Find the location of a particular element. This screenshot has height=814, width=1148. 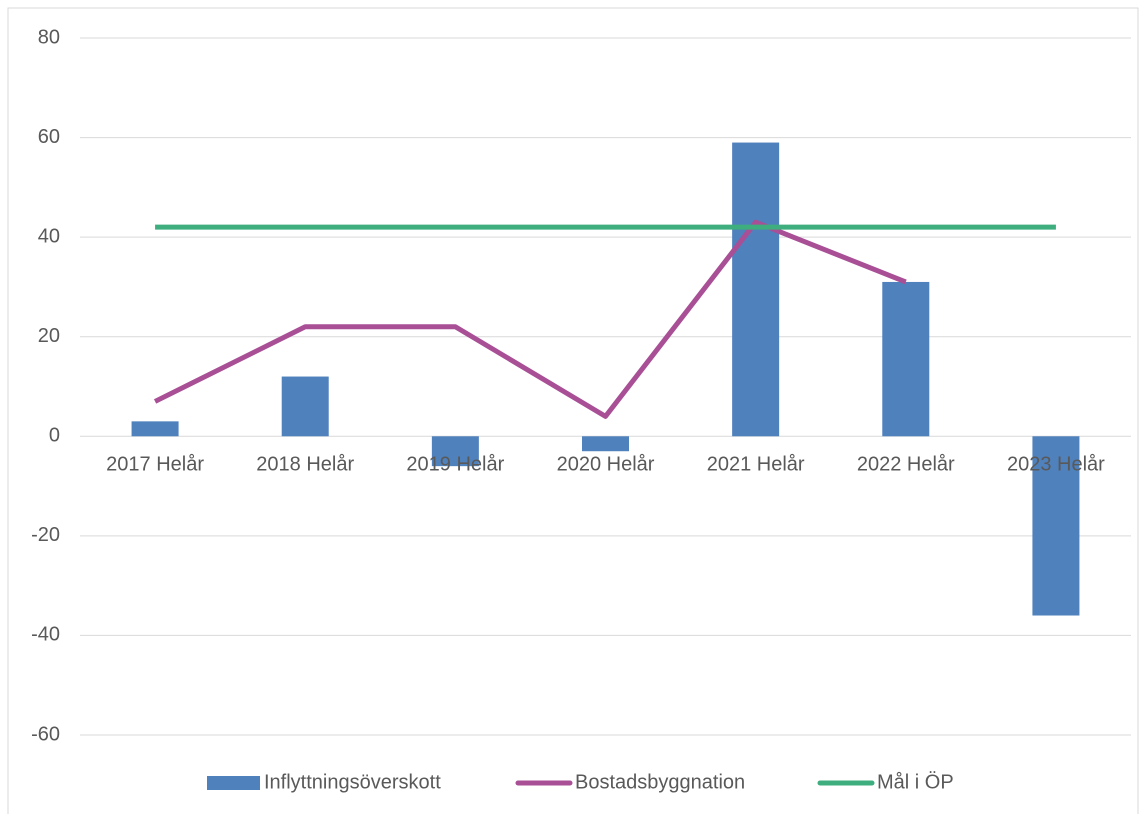

y-tick-label: -40 is located at coordinates (45, 635).